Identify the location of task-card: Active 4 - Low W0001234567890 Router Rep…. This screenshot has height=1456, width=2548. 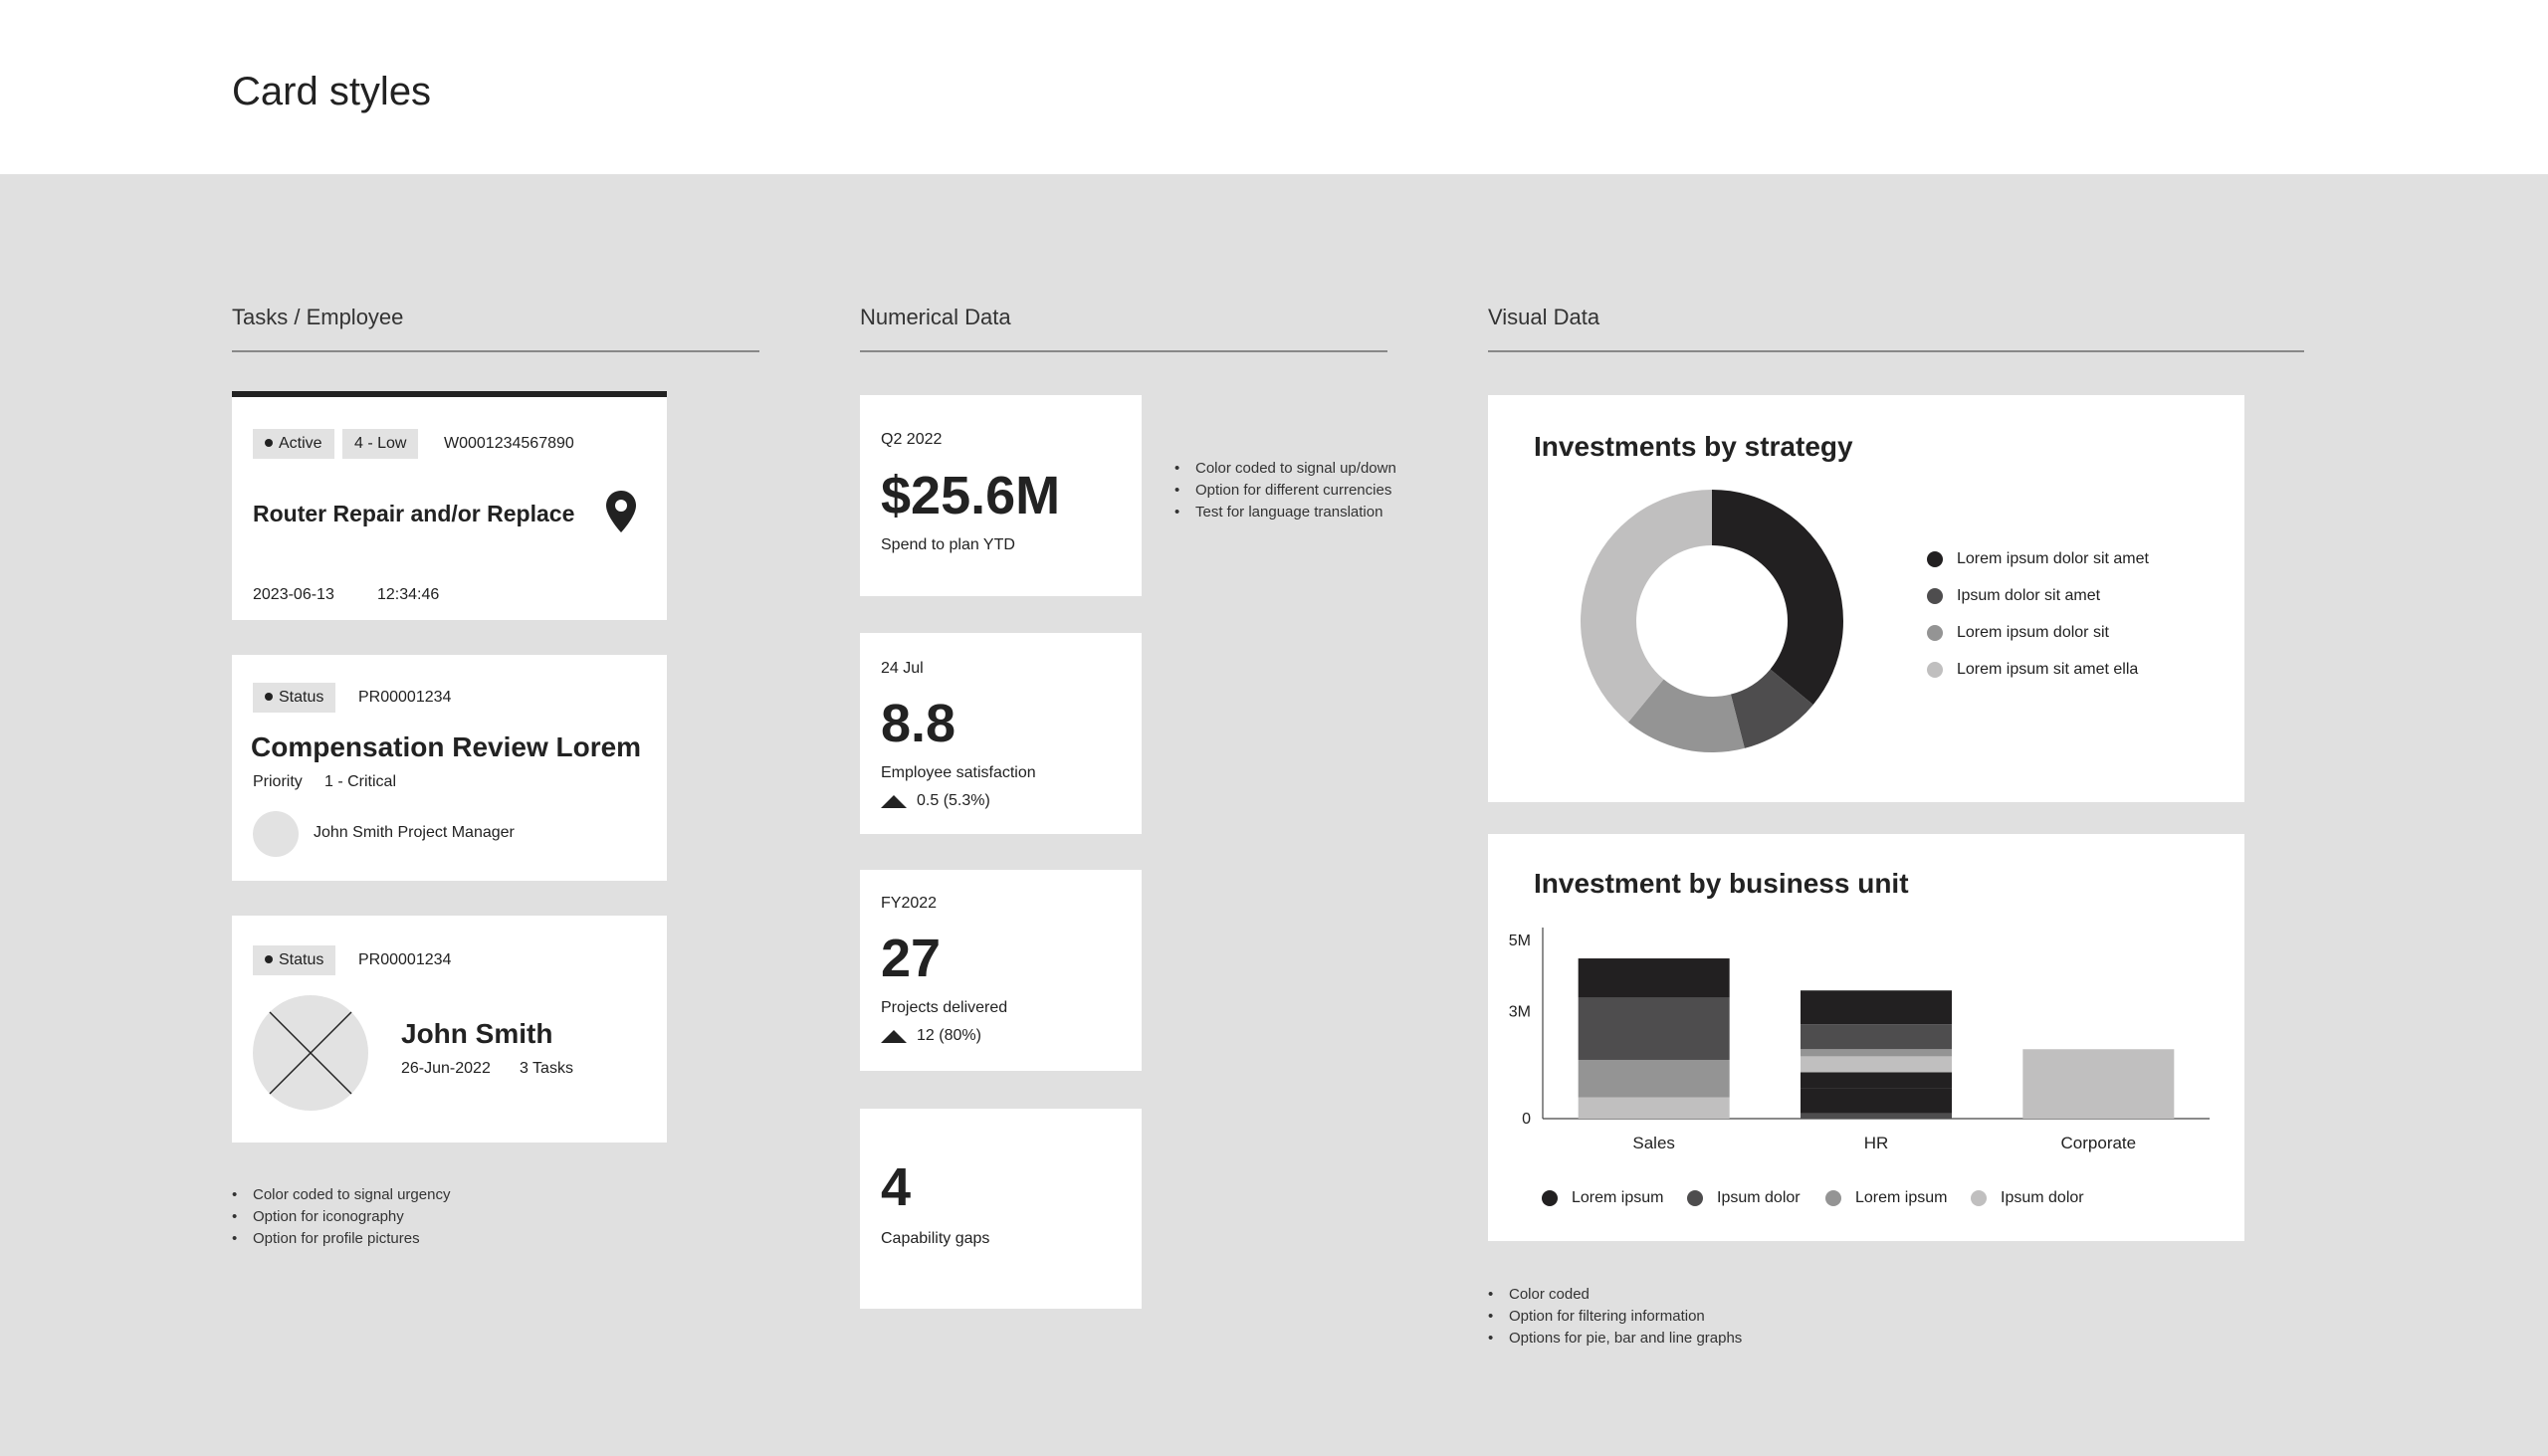
(449, 505).